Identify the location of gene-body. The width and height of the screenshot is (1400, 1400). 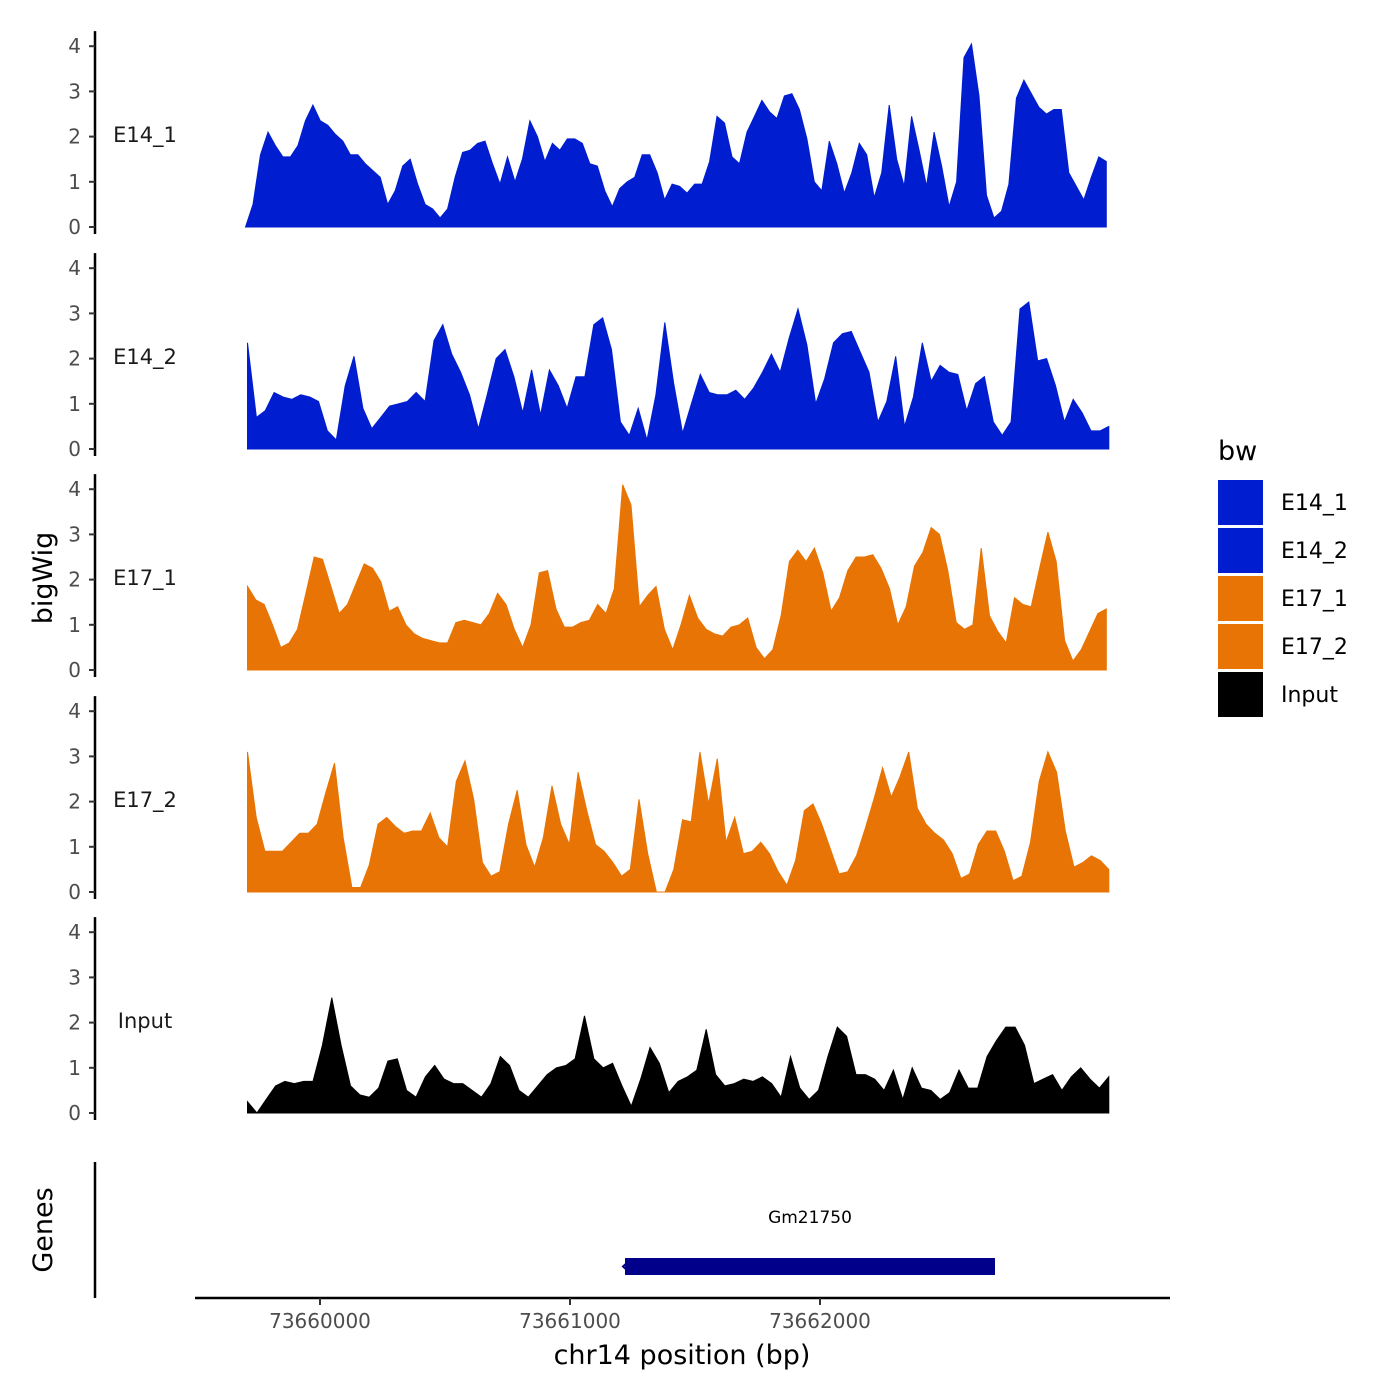
(810, 1266).